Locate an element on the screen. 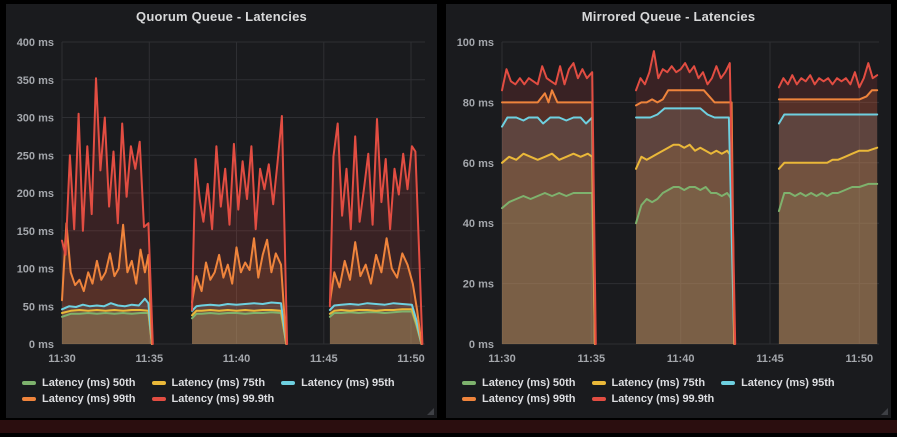 This screenshot has height=437, width=897. panel-title-quorum: Quorum Queue - Latencies is located at coordinates (221, 16).